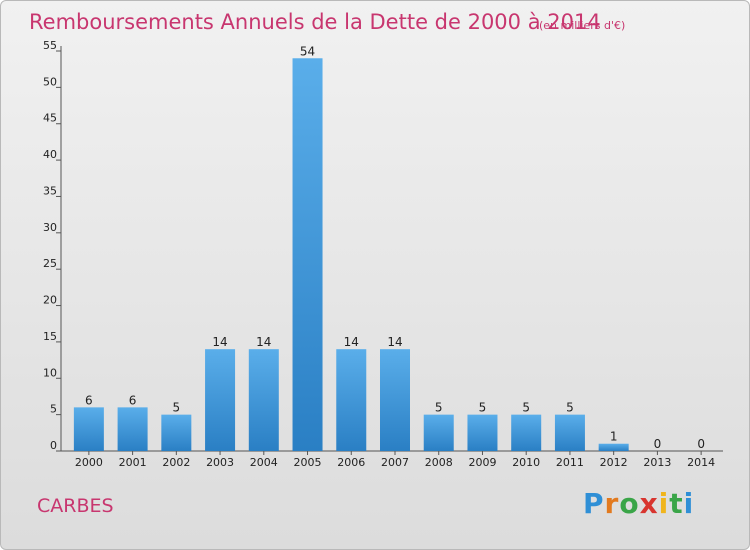 The image size is (750, 550). I want to click on x-tick-label-2006: 2006, so click(351, 462).